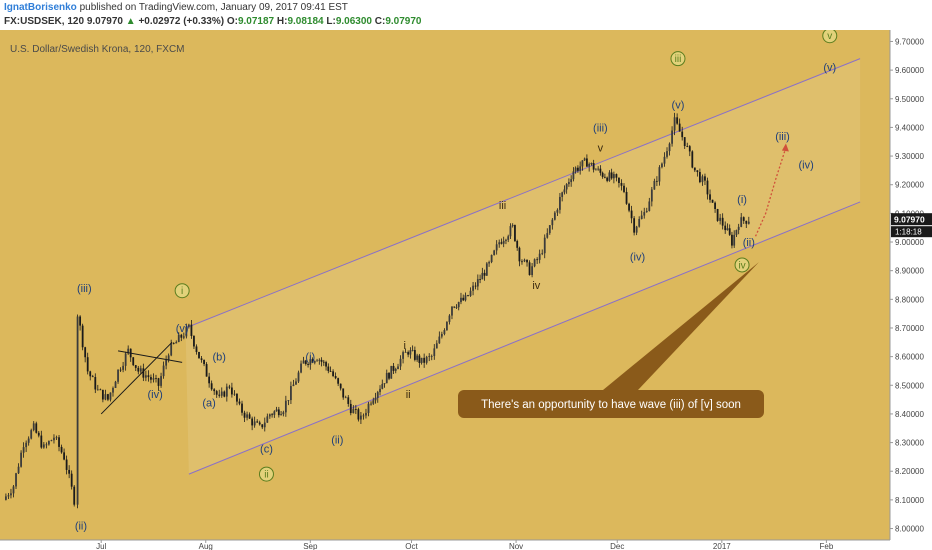 This screenshot has height=550, width=932. Describe the element at coordinates (909, 471) in the screenshot. I see `y-tick-label: 8.20000` at that location.